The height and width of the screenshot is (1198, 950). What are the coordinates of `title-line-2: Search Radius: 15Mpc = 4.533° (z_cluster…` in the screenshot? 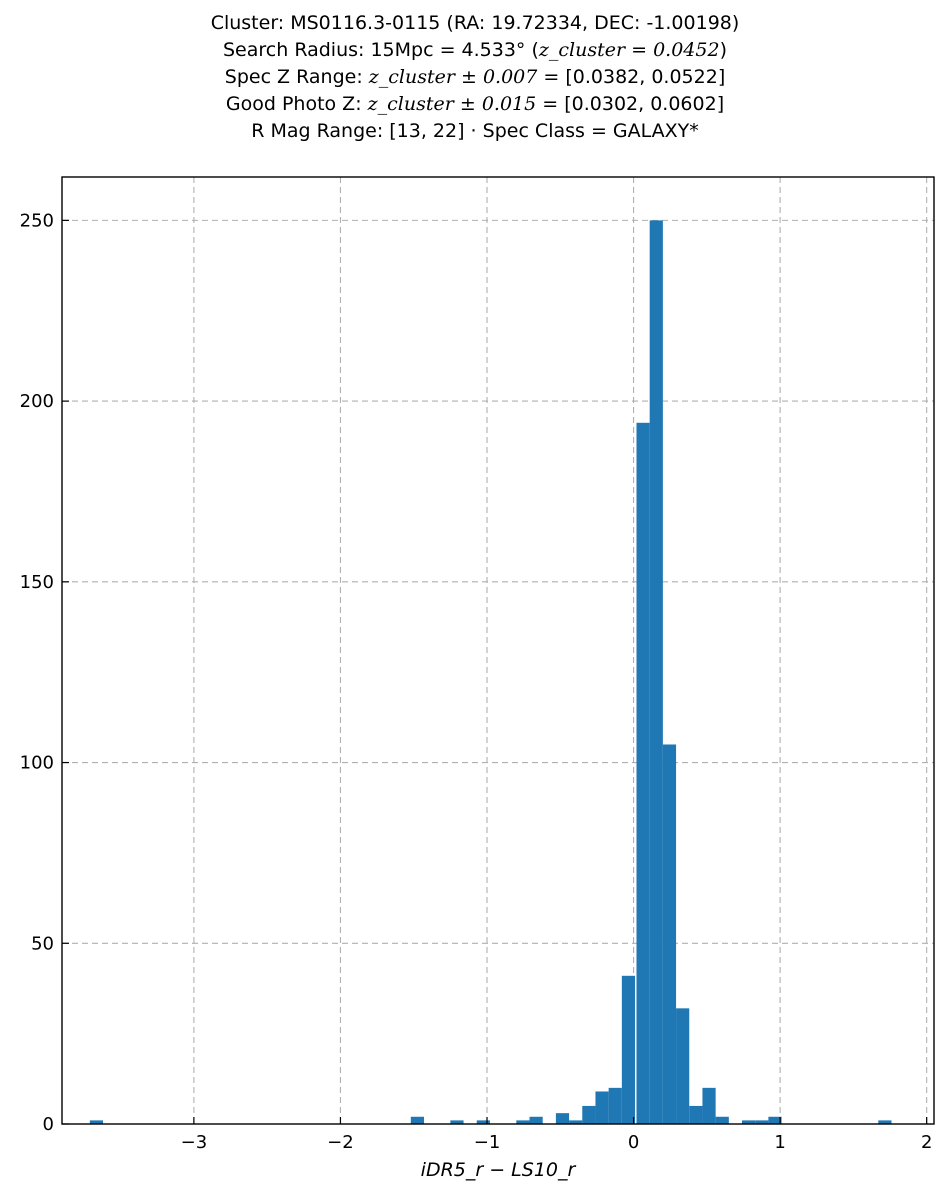 It's located at (475, 50).